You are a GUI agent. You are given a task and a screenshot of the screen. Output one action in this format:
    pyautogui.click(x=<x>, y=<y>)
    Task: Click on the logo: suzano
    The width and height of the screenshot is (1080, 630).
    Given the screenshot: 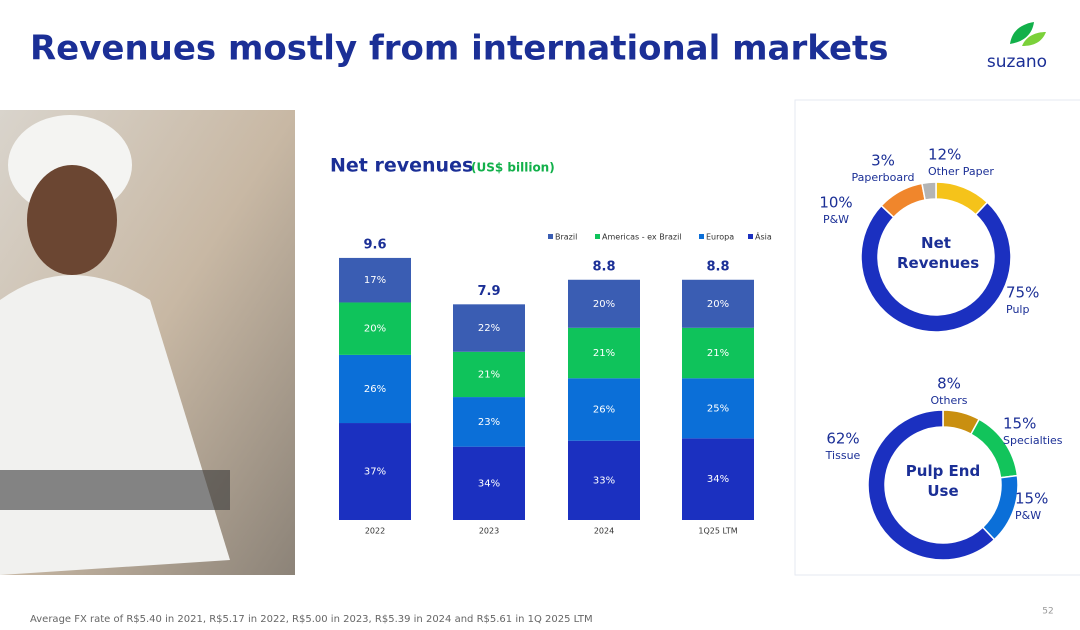 What is the action you would take?
    pyautogui.click(x=1017, y=47)
    